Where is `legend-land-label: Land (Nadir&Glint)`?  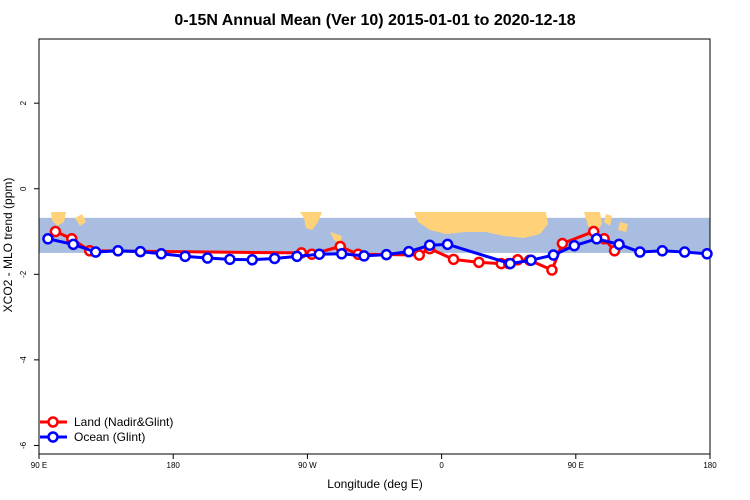
legend-land-label: Land (Nadir&Glint) is located at coordinates (123, 422).